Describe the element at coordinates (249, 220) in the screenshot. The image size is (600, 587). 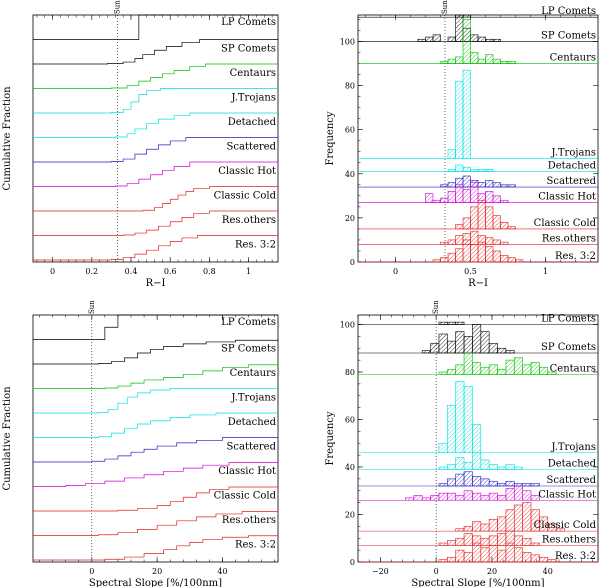
I see `series-label-res-others: Res.others` at that location.